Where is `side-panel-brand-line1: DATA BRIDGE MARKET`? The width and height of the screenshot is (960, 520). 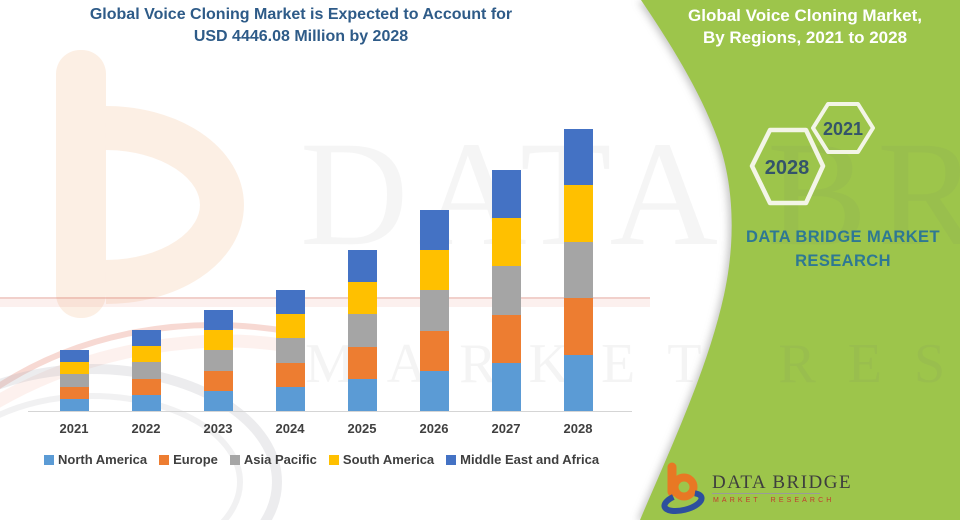 side-panel-brand-line1: DATA BRIDGE MARKET is located at coordinates (843, 237).